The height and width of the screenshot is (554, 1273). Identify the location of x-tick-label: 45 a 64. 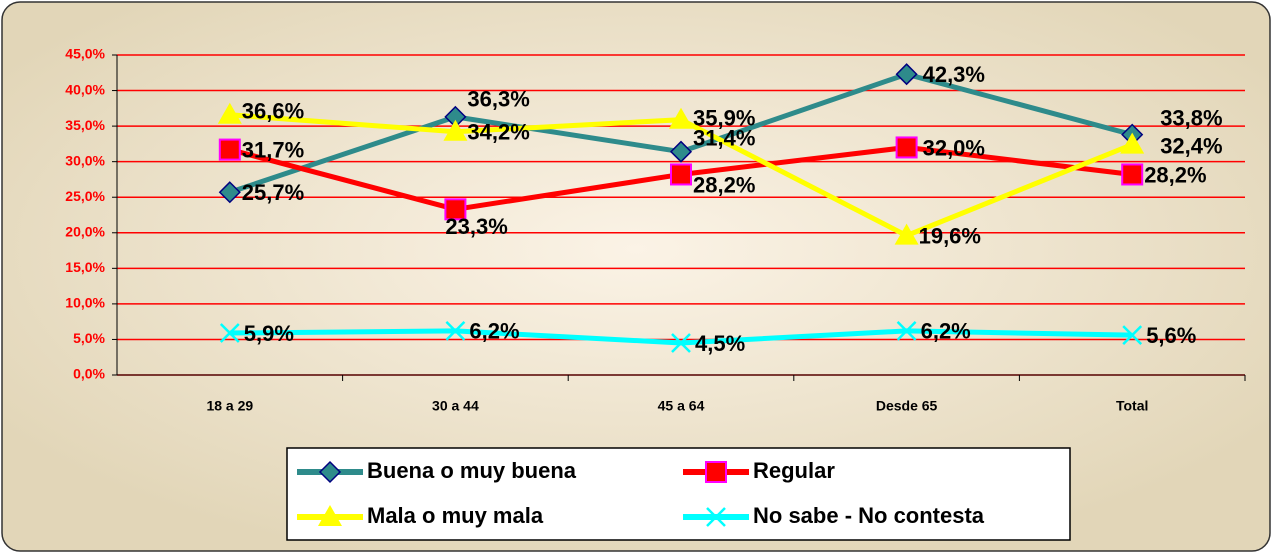
(681, 406).